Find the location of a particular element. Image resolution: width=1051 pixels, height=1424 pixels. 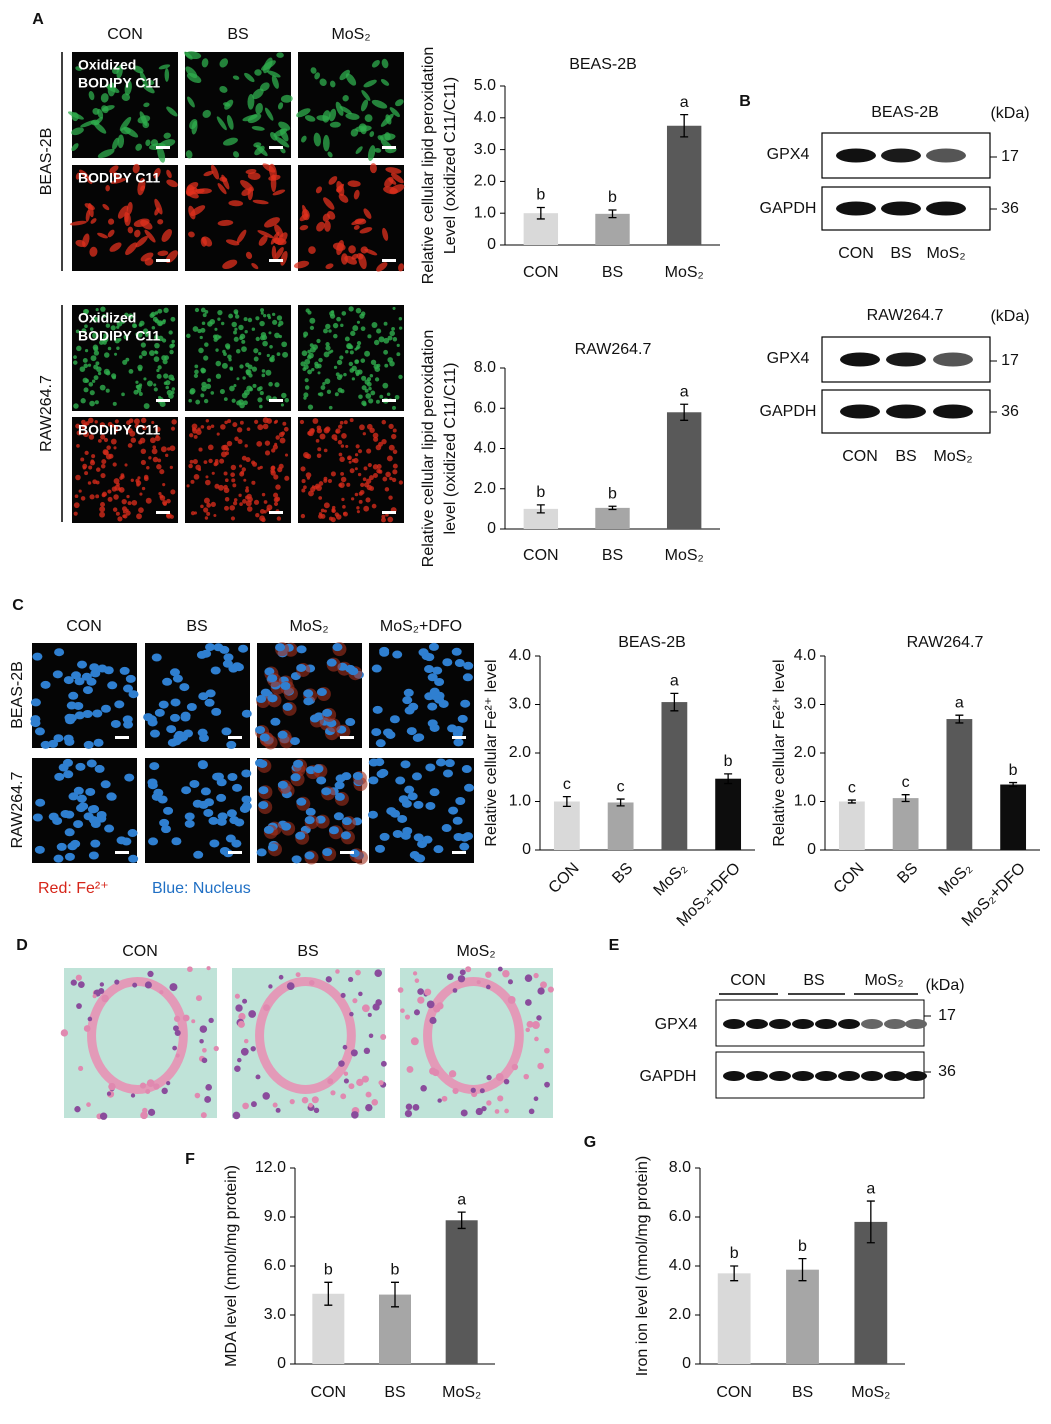

y-tick-label: 8.0 is located at coordinates (485, 367).